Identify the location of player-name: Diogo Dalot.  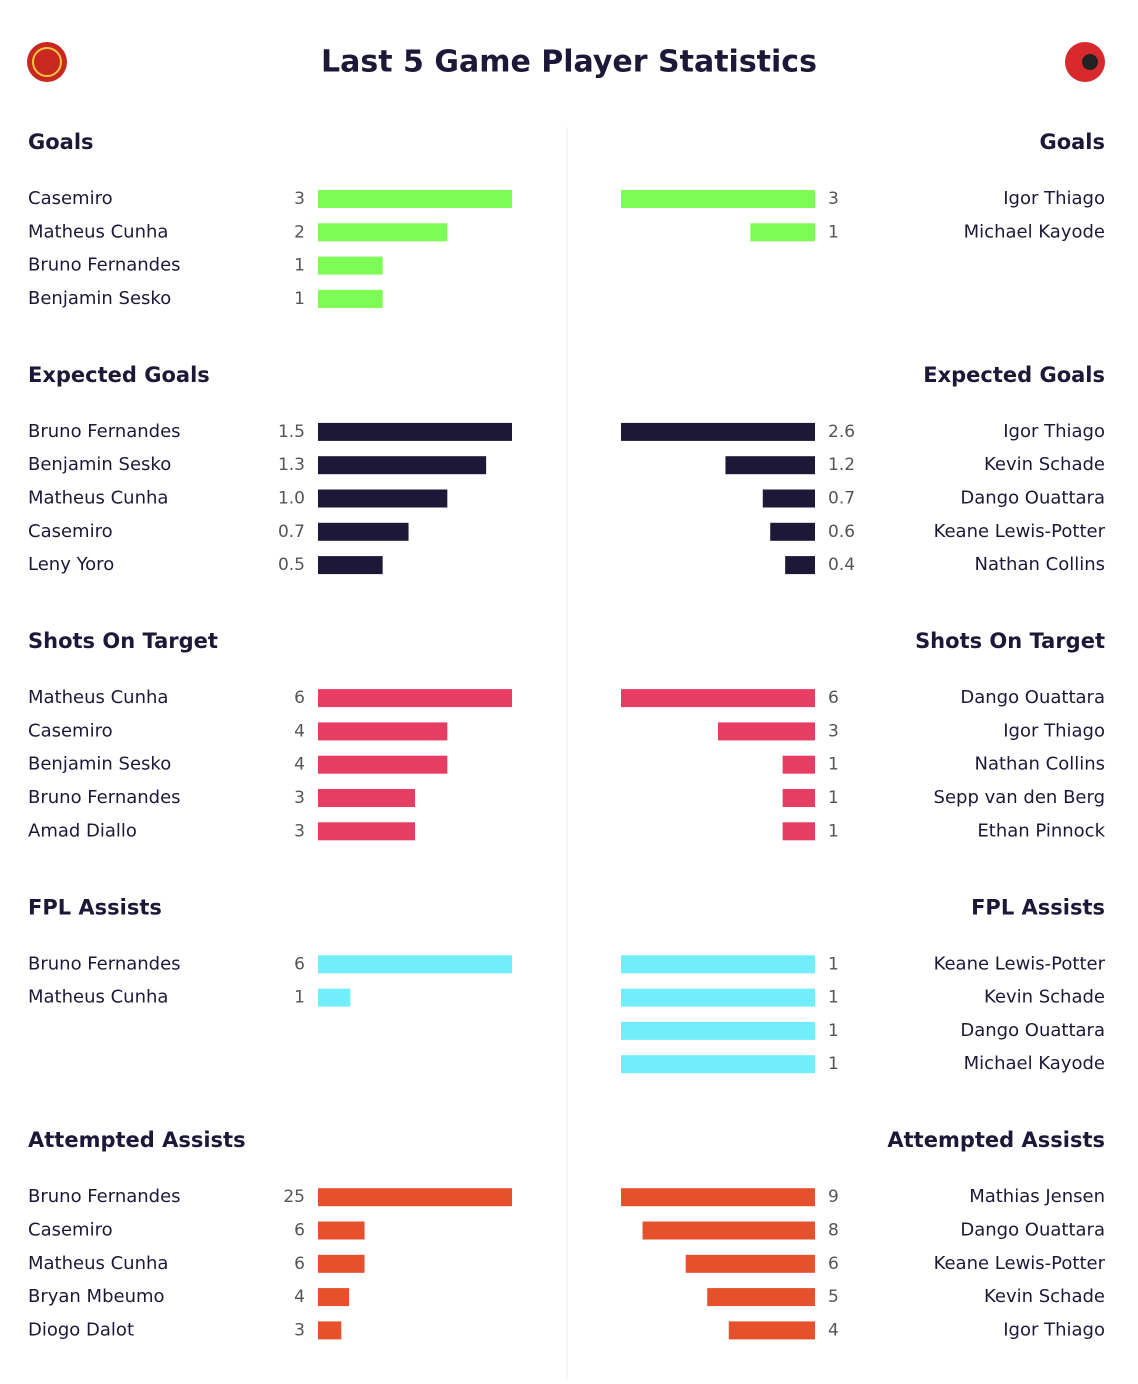
(81, 1329).